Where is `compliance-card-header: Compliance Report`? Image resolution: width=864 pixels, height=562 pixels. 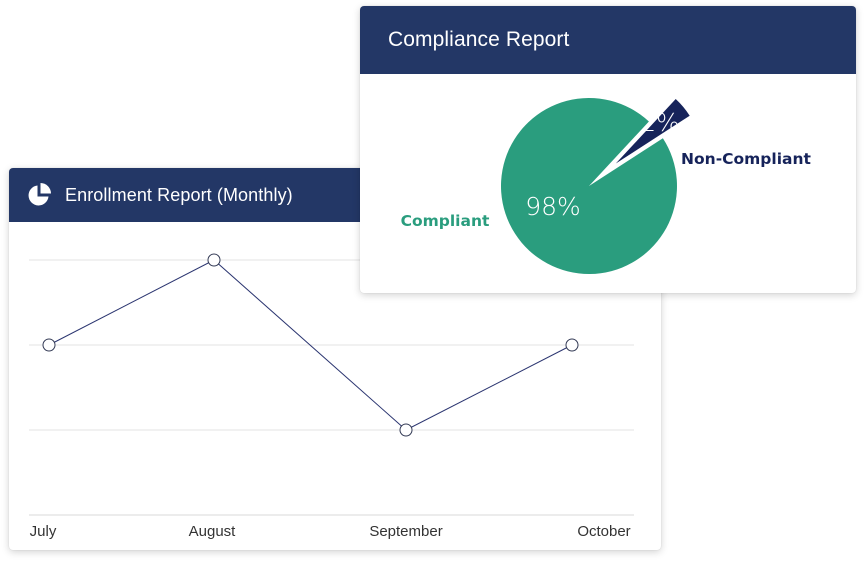 compliance-card-header: Compliance Report is located at coordinates (608, 40).